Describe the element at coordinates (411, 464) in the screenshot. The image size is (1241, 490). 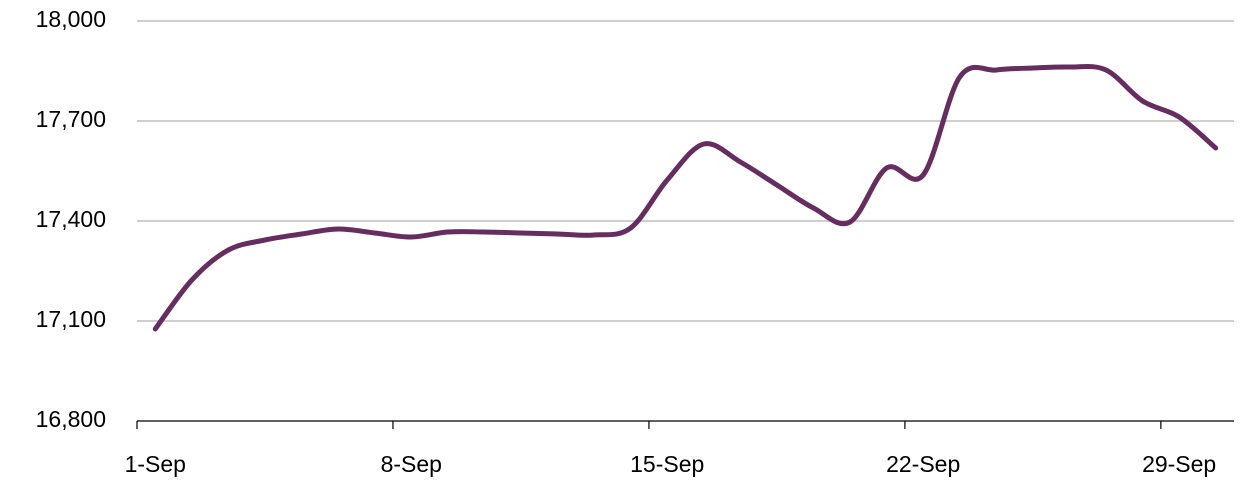
I see `x-tick-label: 8-Sep` at that location.